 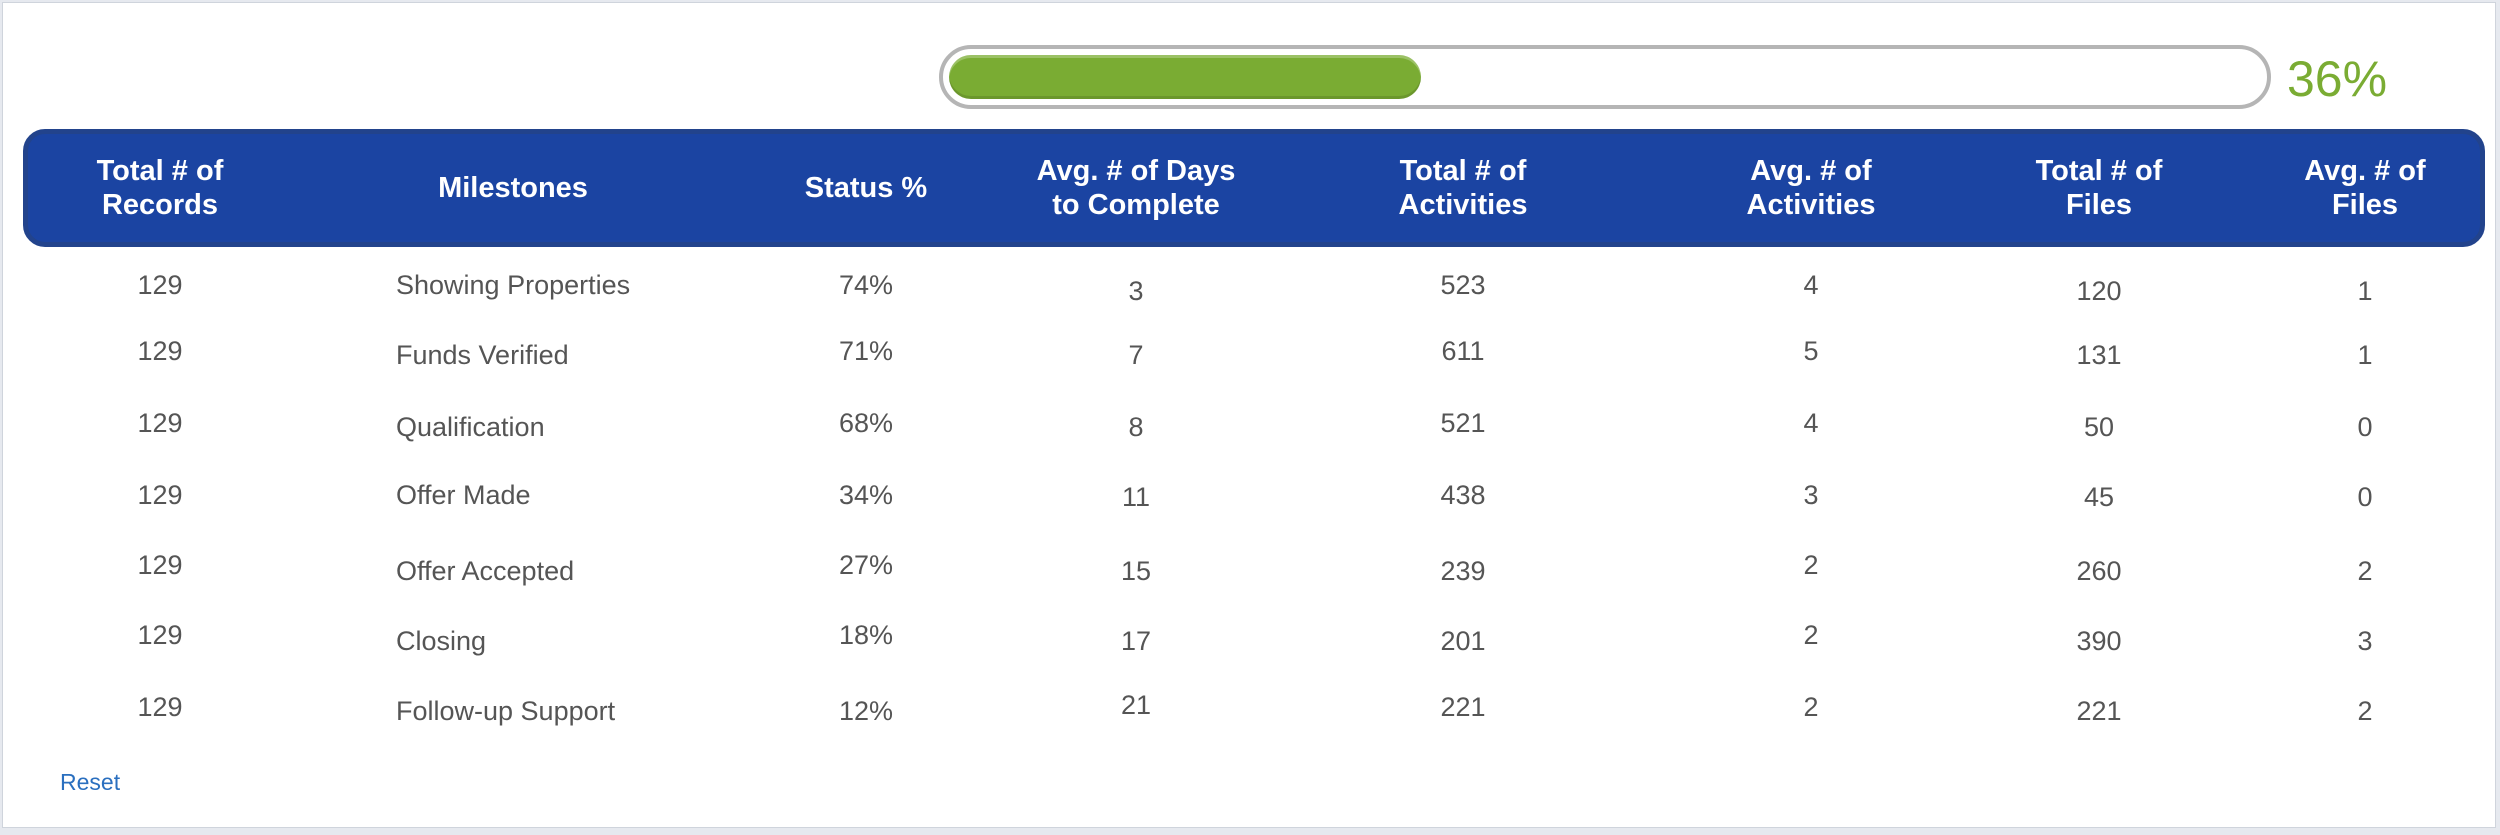 I want to click on table-row: 129 Closing 18% 17 201 2 390 3, so click(x=1251, y=649).